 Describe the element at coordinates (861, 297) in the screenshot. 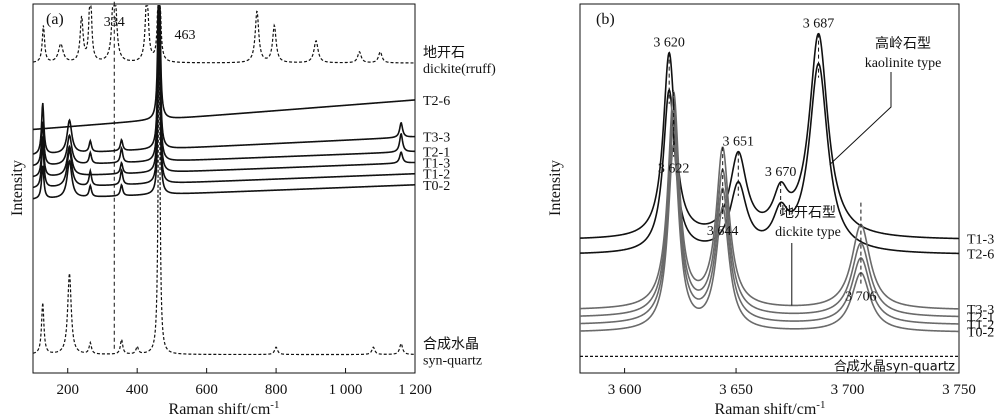

I see `peak-label: 3 706` at that location.